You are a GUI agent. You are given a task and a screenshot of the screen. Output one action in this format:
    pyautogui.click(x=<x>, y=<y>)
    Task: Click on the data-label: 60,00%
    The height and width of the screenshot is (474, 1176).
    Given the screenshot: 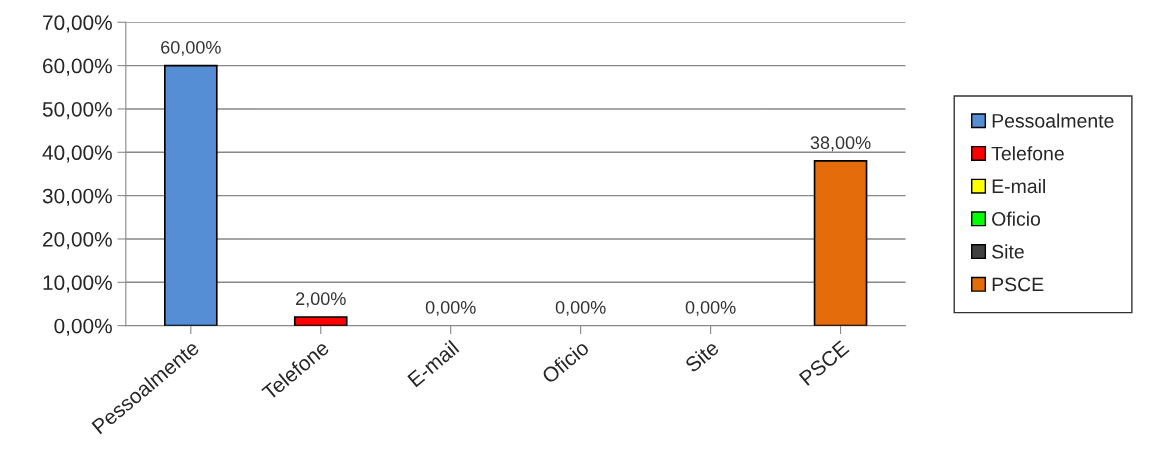 What is the action you would take?
    pyautogui.click(x=191, y=48)
    